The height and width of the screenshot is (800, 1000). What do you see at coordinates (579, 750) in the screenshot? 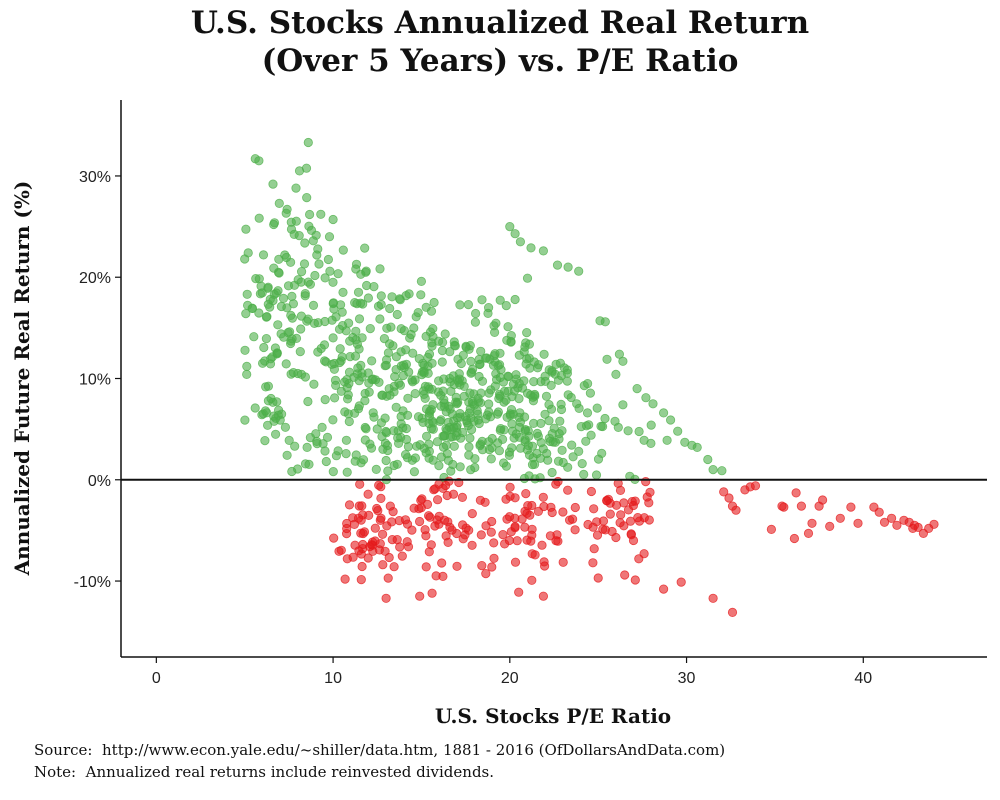
I see `source-suffix: , 1881 - 2016 (OfDollarsAndData.com)` at bounding box center [579, 750].